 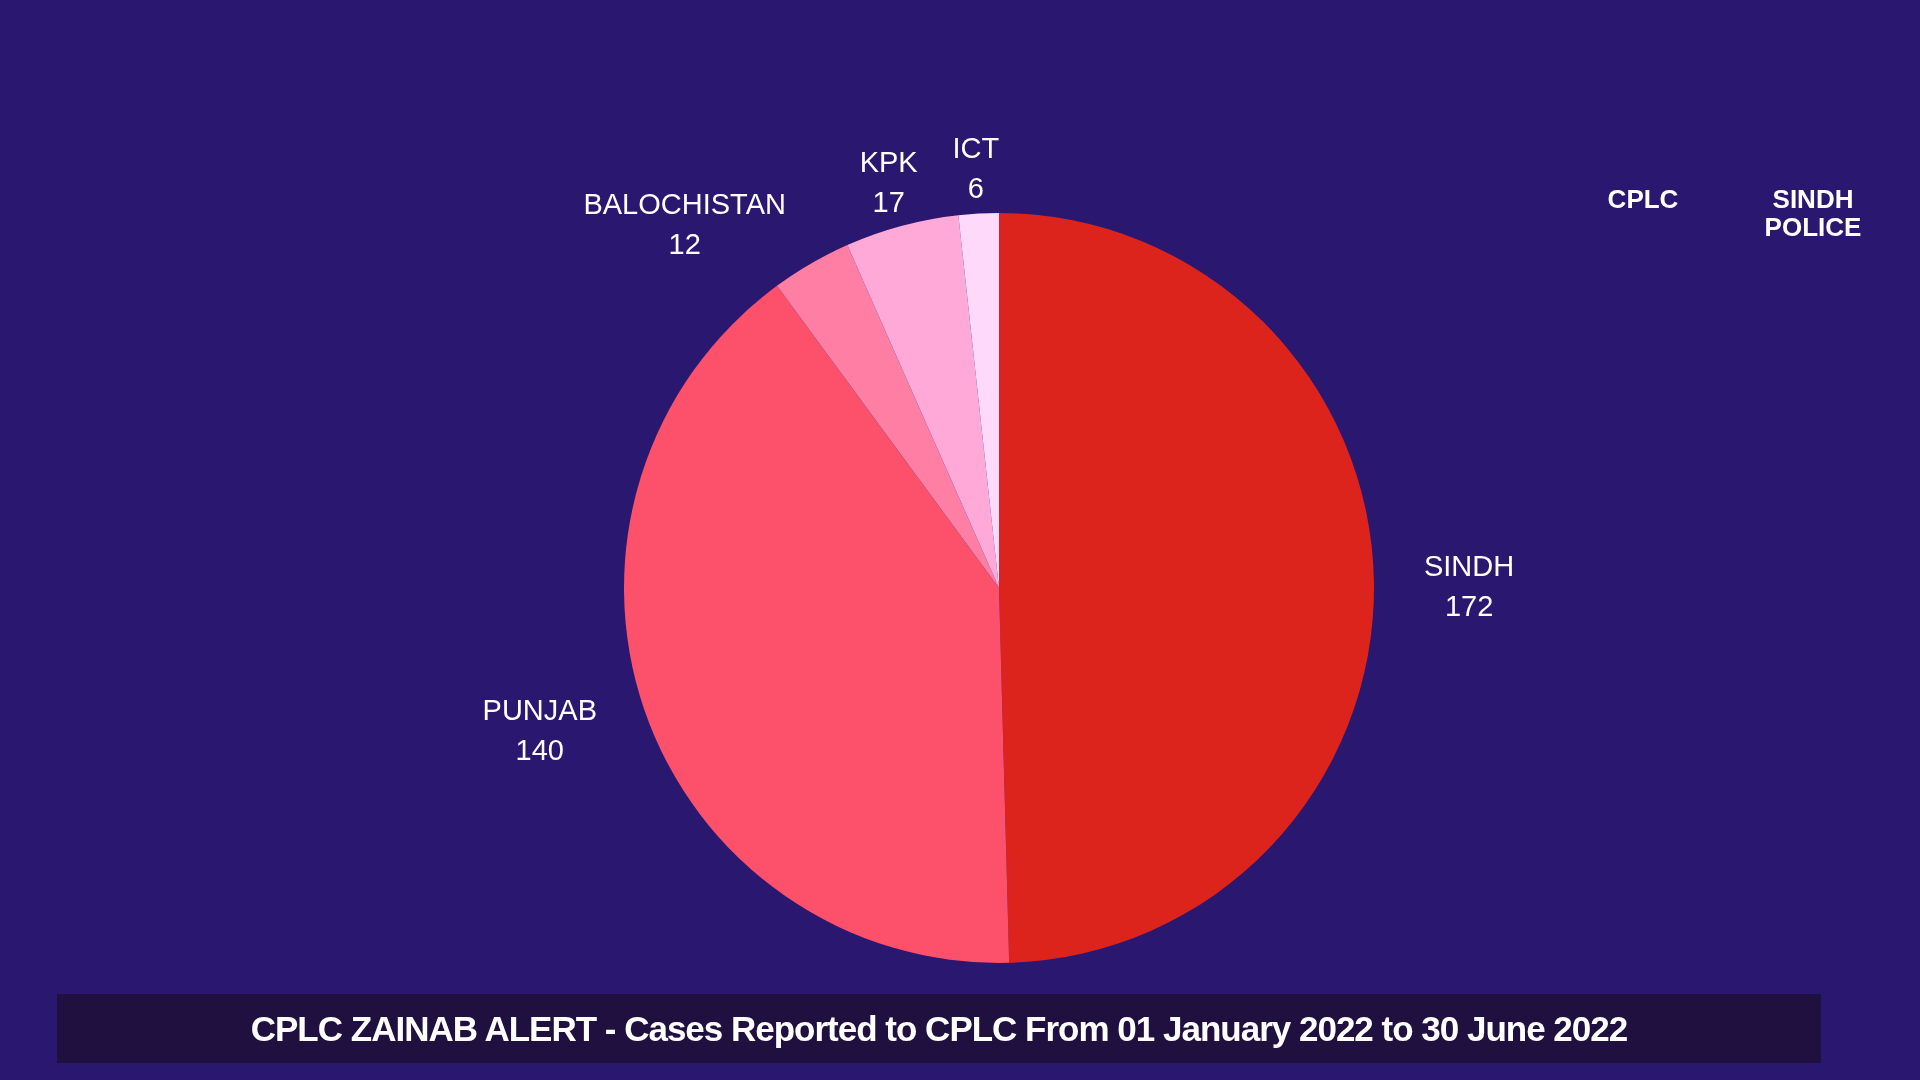 What do you see at coordinates (888, 201) in the screenshot?
I see `data-label: 17` at bounding box center [888, 201].